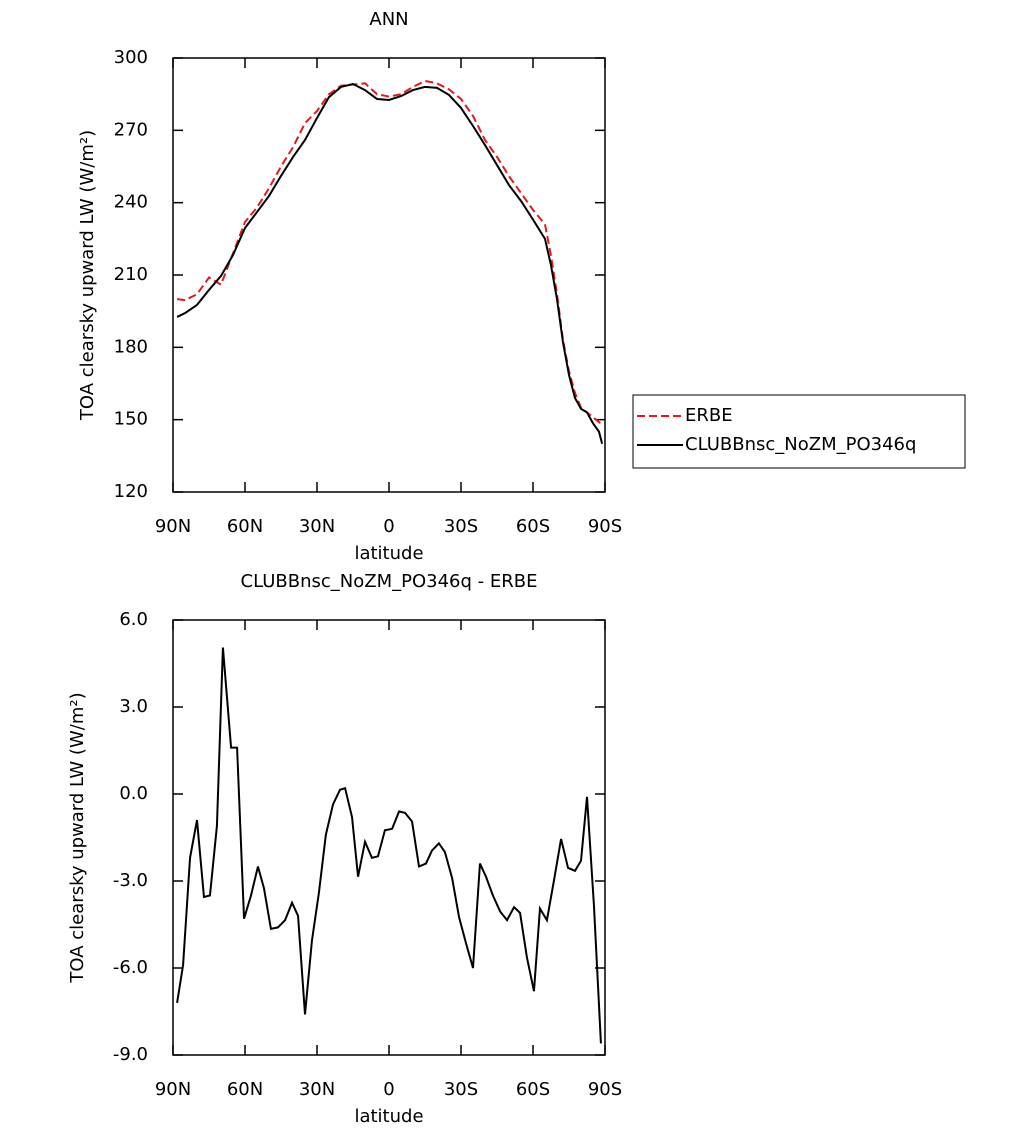 The image size is (1030, 1130). Describe the element at coordinates (131, 129) in the screenshot. I see `y-tick-label: 270` at that location.